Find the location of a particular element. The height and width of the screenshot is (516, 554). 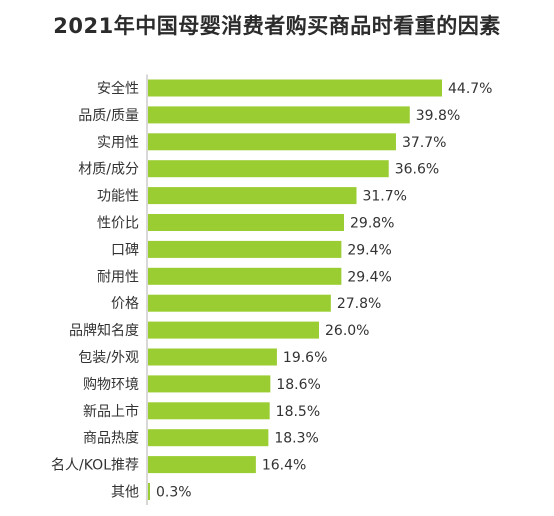

category-label: 包装/外观 is located at coordinates (108, 358).